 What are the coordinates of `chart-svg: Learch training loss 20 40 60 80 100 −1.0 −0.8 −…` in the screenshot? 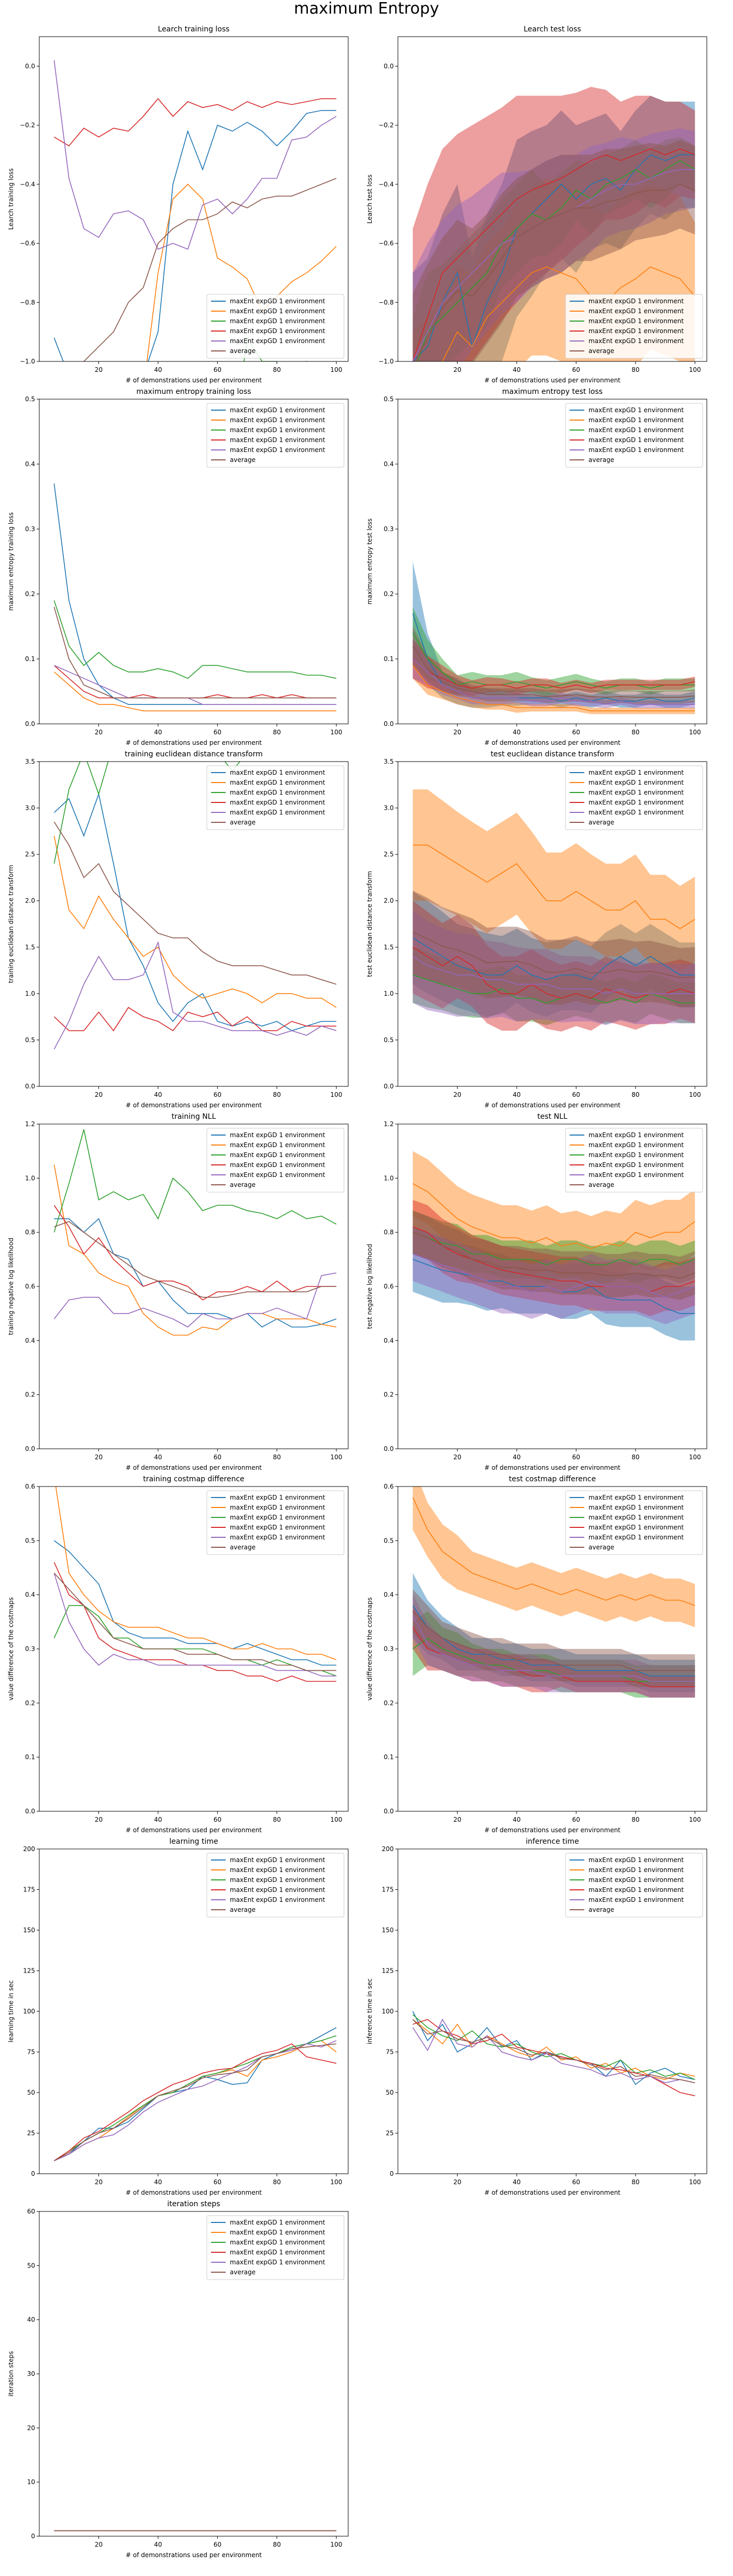 It's located at (178, 204).